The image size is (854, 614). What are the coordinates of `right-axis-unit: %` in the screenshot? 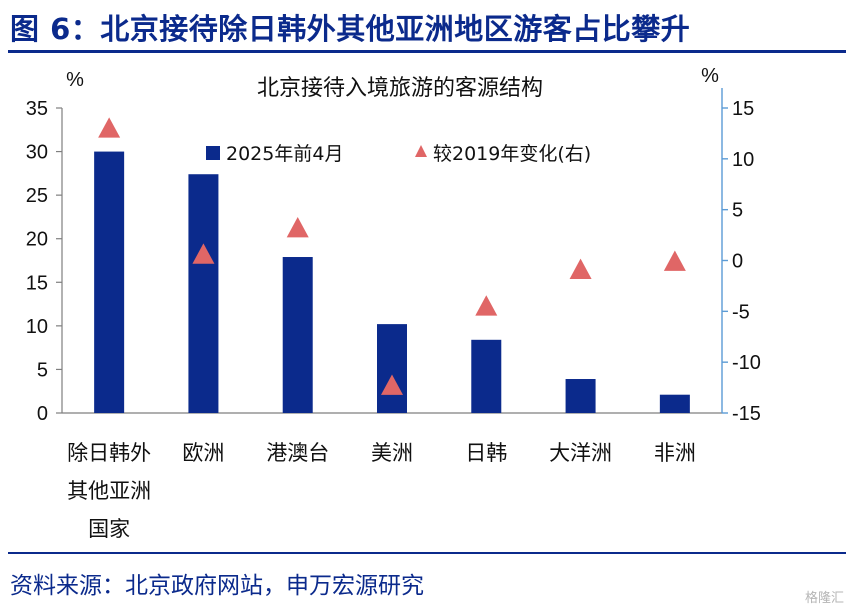 It's located at (710, 76).